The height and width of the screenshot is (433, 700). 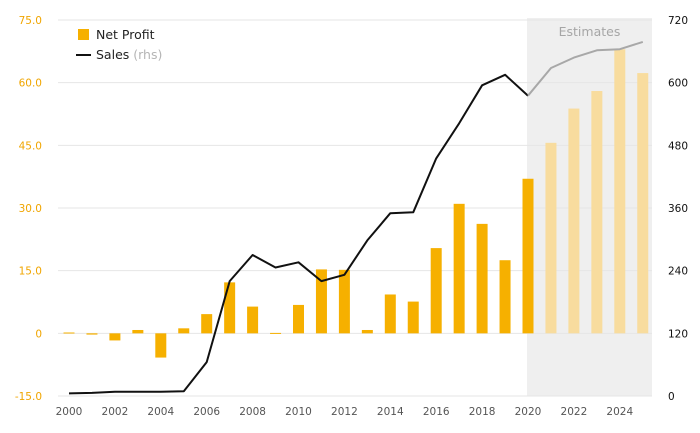 What do you see at coordinates (206, 412) in the screenshot?
I see `x-axis-tick-label: 2006` at bounding box center [206, 412].